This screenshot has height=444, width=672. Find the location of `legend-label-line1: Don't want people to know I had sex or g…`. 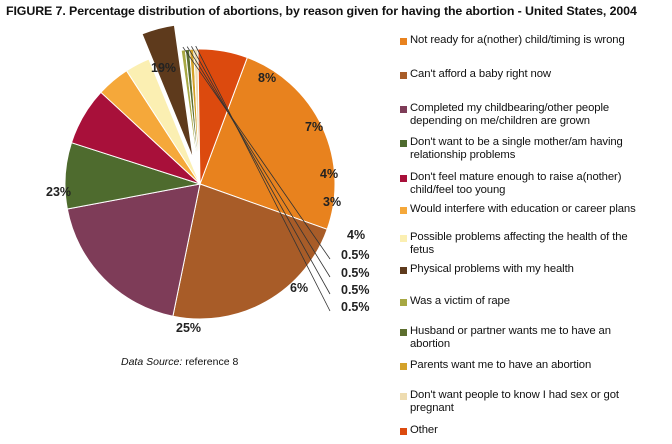

legend-label-line1: Don't want people to know I had sex or g… is located at coordinates (514, 395).